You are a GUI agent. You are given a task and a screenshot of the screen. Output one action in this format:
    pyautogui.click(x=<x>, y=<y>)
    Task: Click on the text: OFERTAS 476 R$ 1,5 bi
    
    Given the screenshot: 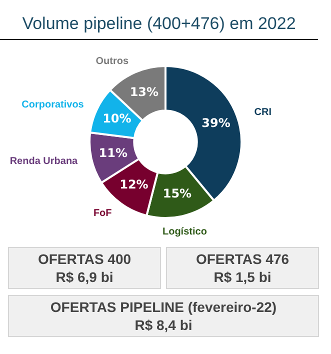 What is the action you would take?
    pyautogui.click(x=242, y=268)
    